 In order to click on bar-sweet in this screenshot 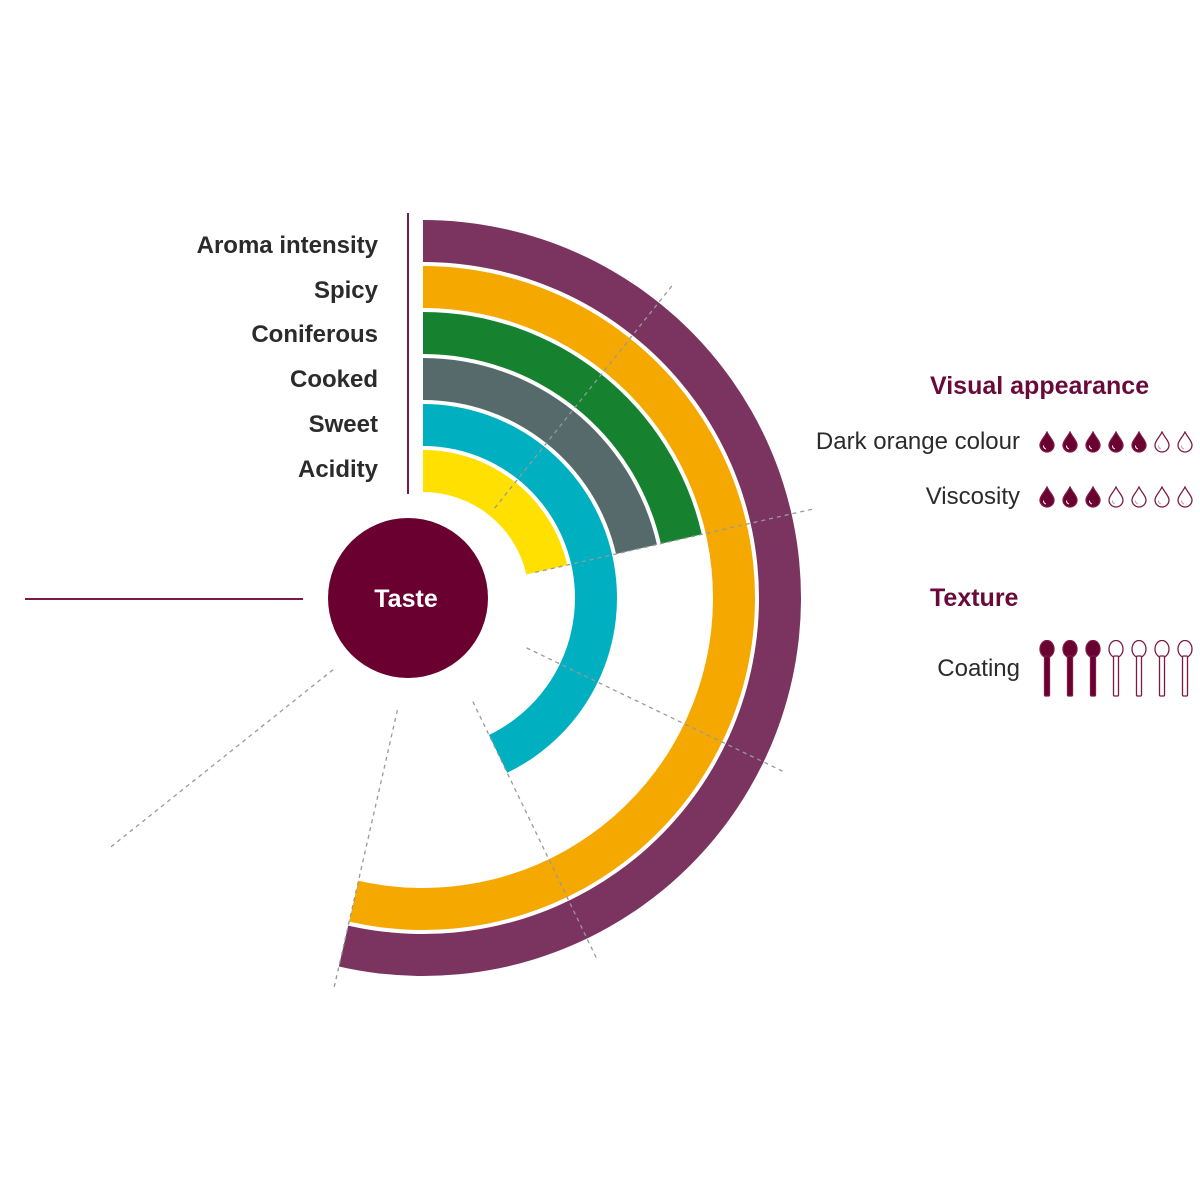, I will do `click(520, 588)`.